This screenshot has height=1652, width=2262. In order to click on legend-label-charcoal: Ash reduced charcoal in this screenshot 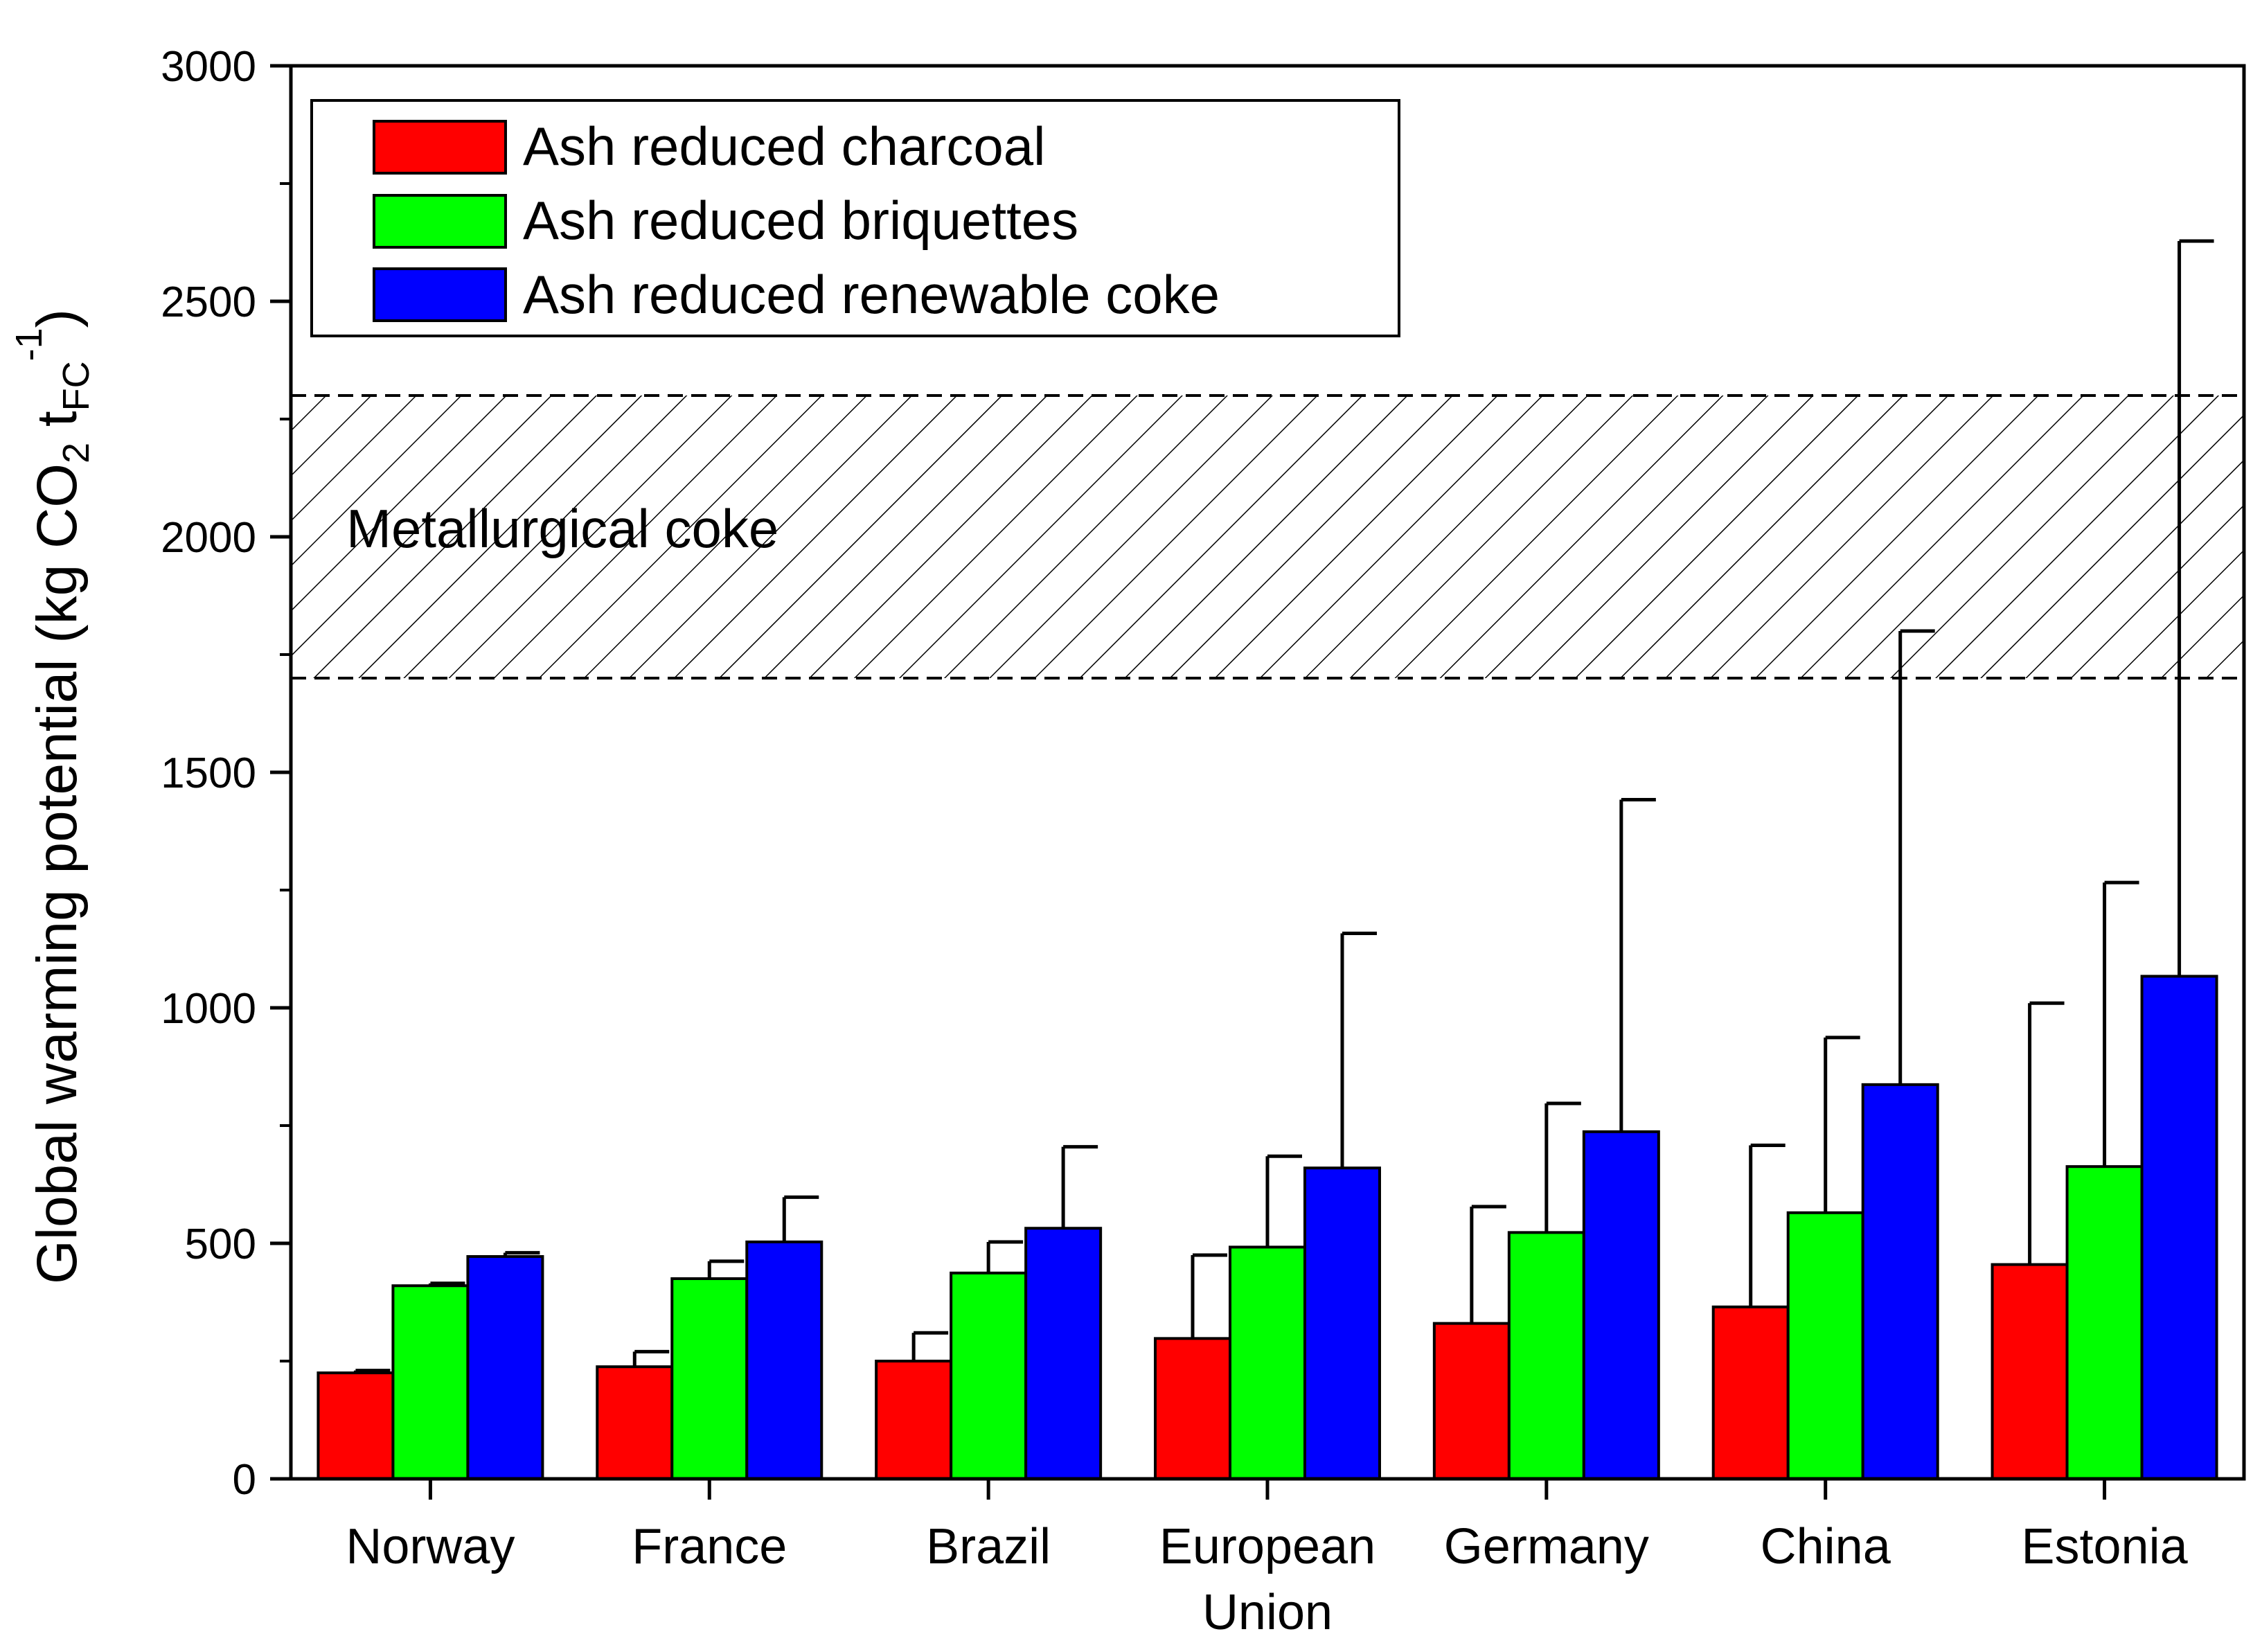, I will do `click(784, 146)`.